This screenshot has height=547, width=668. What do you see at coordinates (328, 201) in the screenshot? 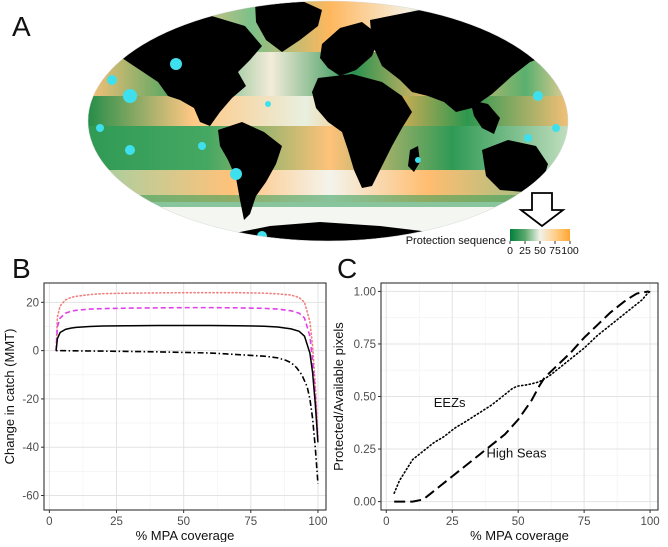
I see `ocean-band` at bounding box center [328, 201].